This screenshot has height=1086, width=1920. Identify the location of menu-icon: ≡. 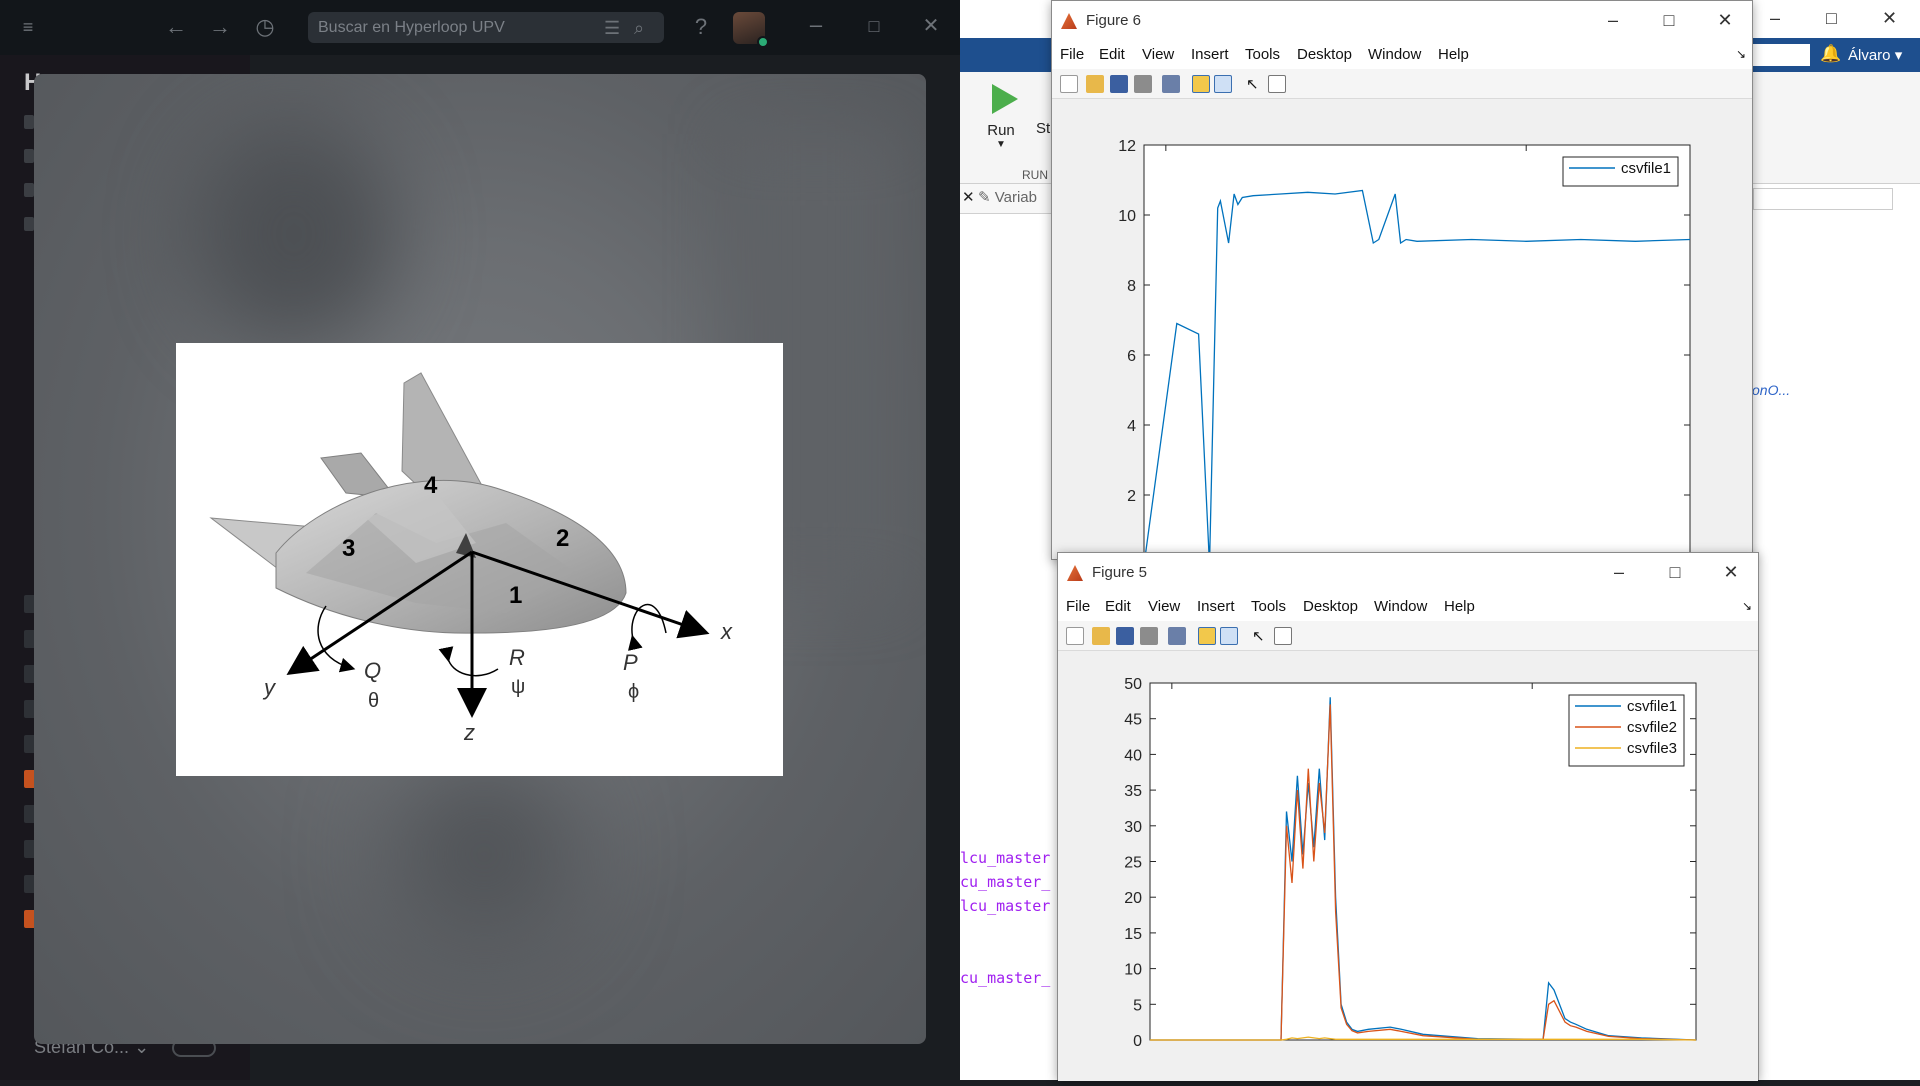
(28, 27).